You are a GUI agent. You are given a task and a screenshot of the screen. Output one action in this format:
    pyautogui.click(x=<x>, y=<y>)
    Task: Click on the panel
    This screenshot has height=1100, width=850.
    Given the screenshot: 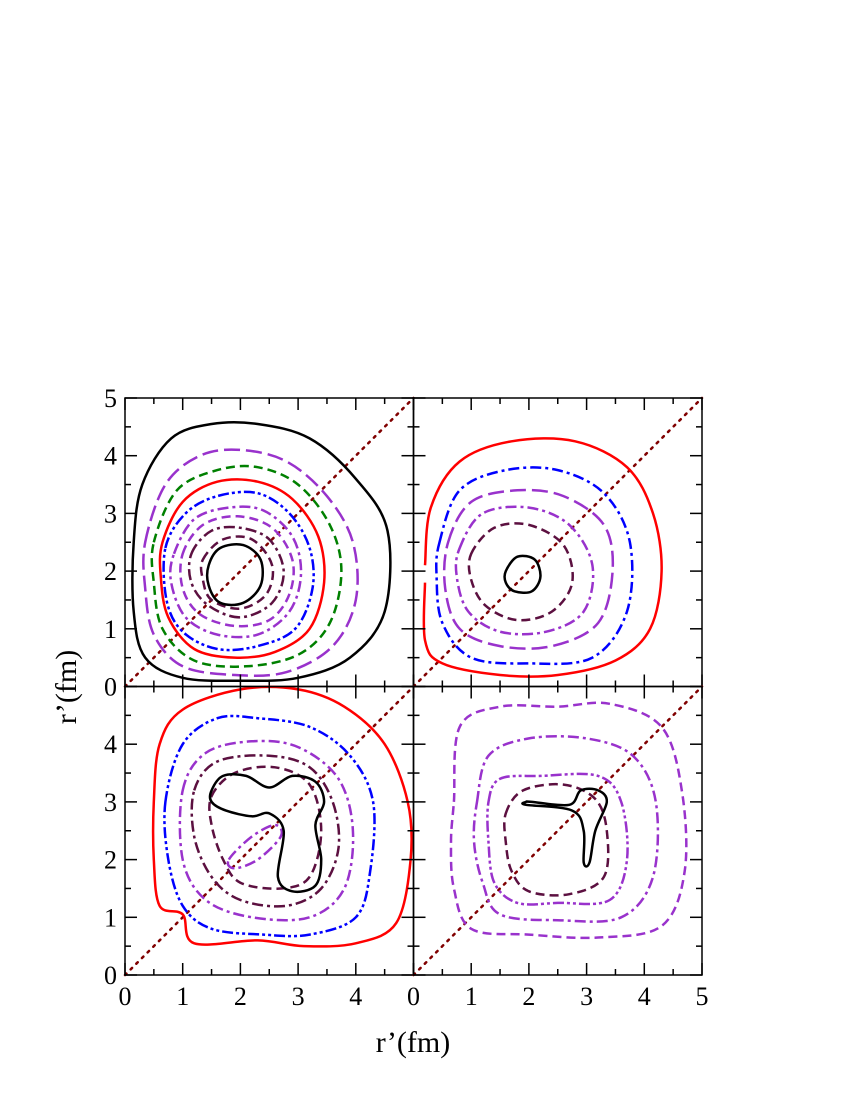 What is the action you would take?
    pyautogui.click(x=558, y=542)
    